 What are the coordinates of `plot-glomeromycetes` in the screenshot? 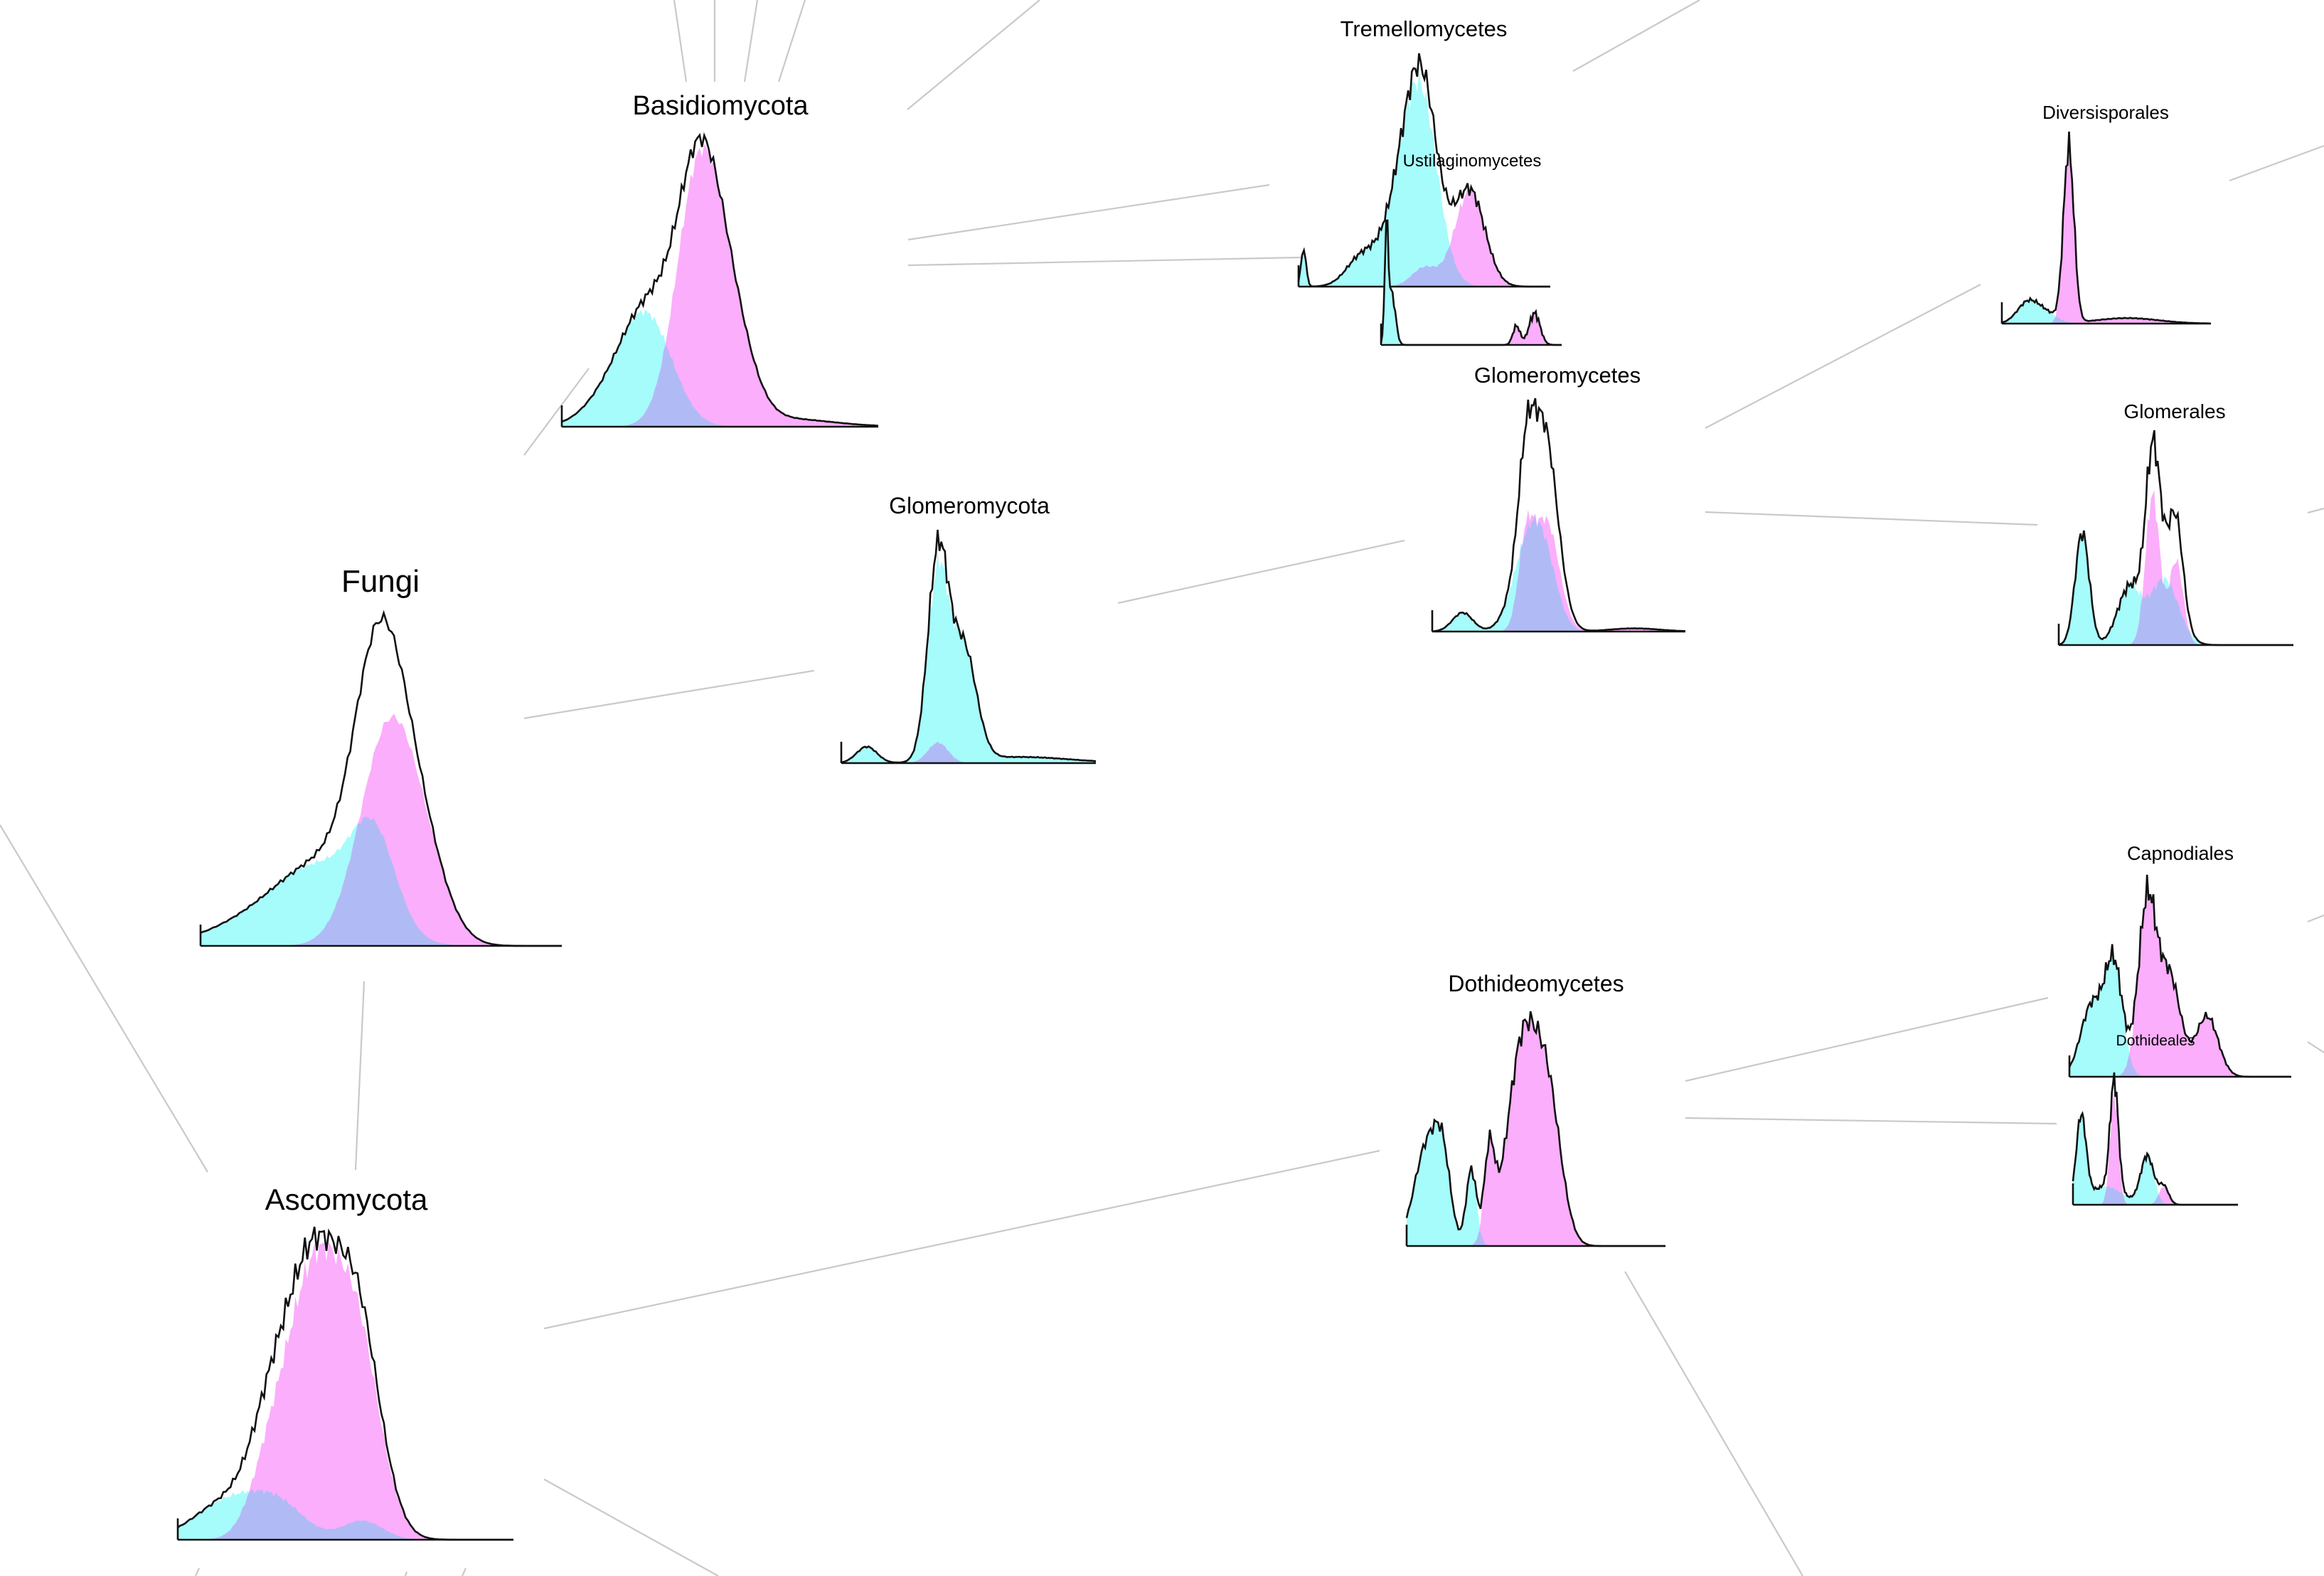 It's located at (1559, 515).